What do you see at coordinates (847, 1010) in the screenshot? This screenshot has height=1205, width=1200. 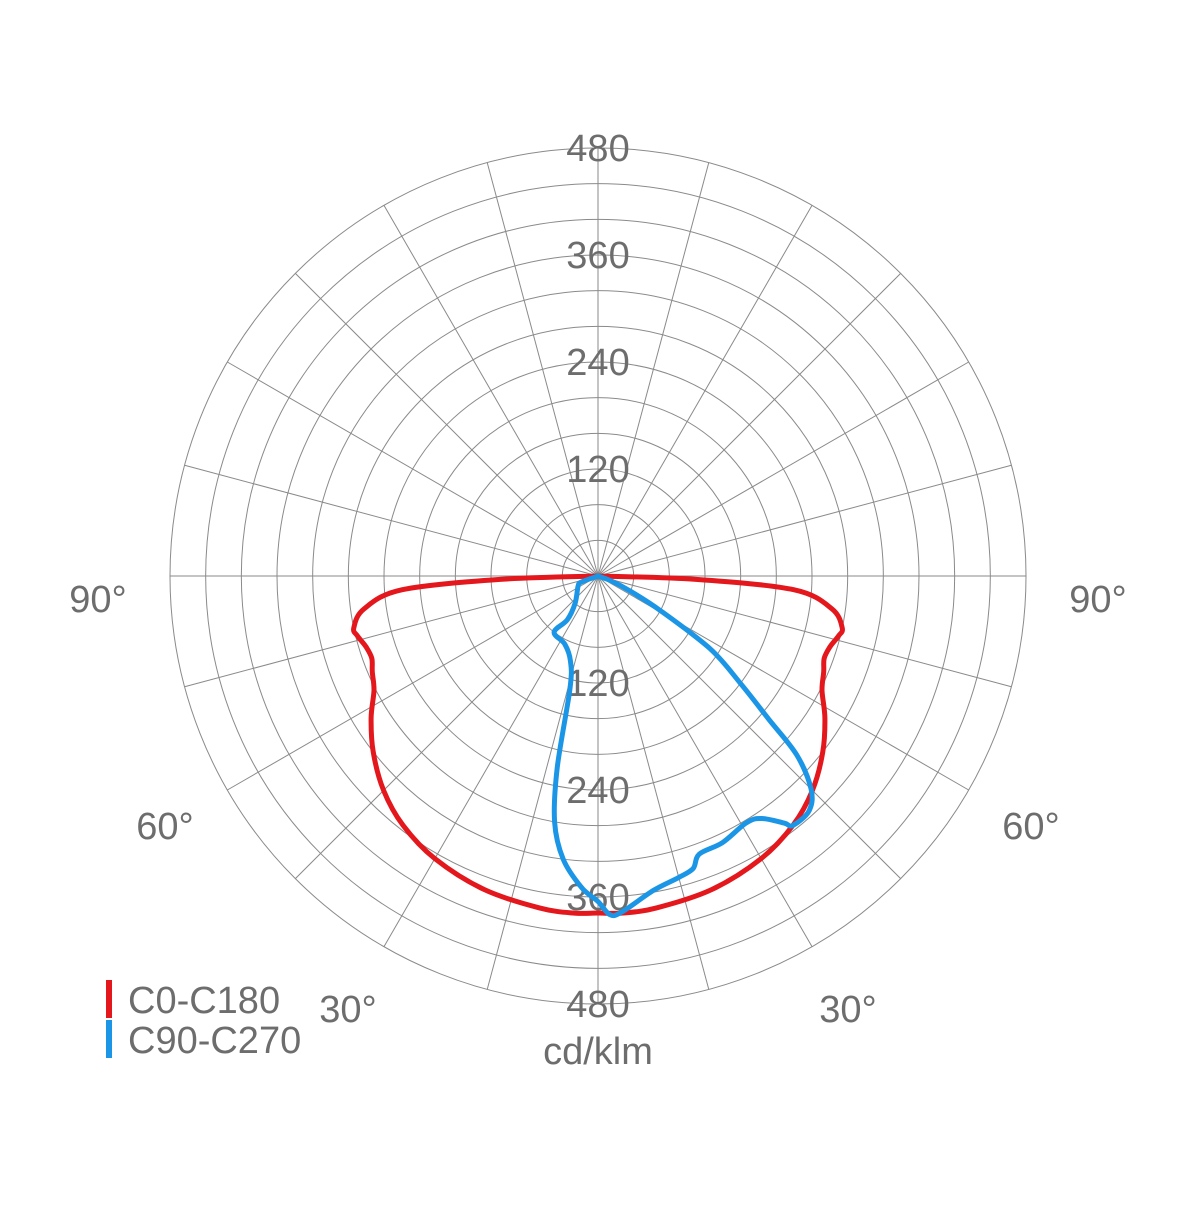 I see `angle-label-right-30: 30°` at bounding box center [847, 1010].